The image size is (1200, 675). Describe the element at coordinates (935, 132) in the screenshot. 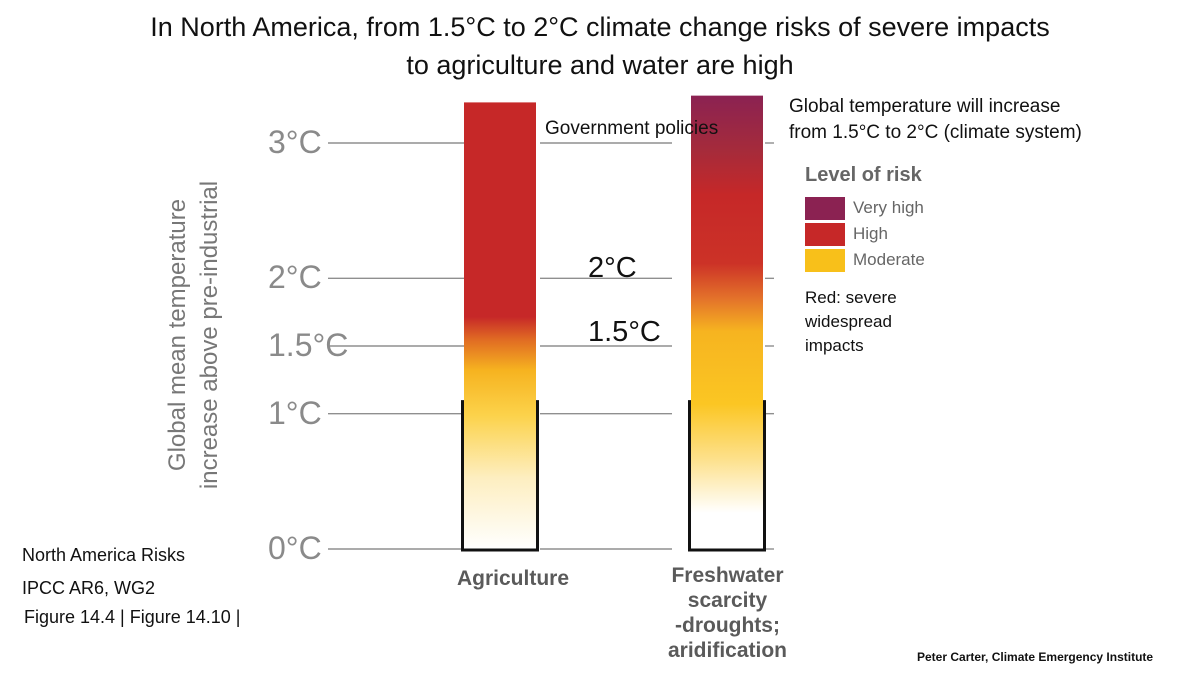

I see `temperature-note-line-2: from 1.5°C to 2°C (climate system)` at that location.